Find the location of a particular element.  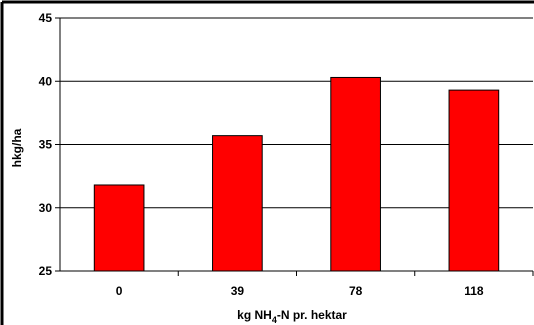

x-tick-label-39: 39 is located at coordinates (238, 291).